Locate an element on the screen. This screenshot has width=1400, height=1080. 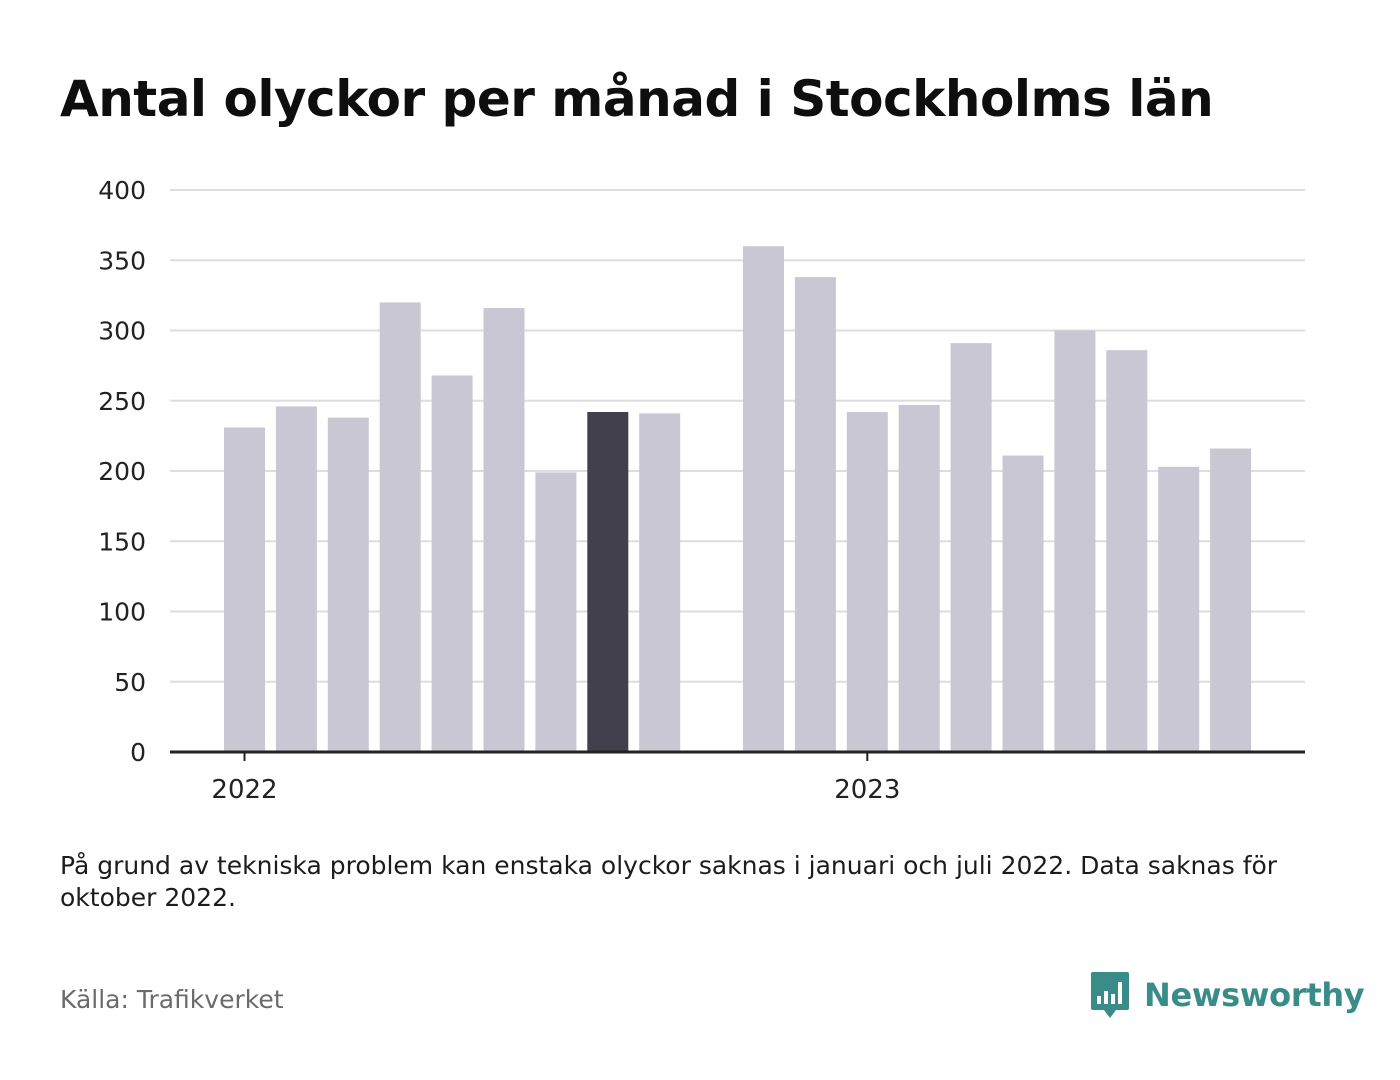
y-axis-tick-labels: 0 50 100 150 200 250 300 350 400 is located at coordinates (122, 471).